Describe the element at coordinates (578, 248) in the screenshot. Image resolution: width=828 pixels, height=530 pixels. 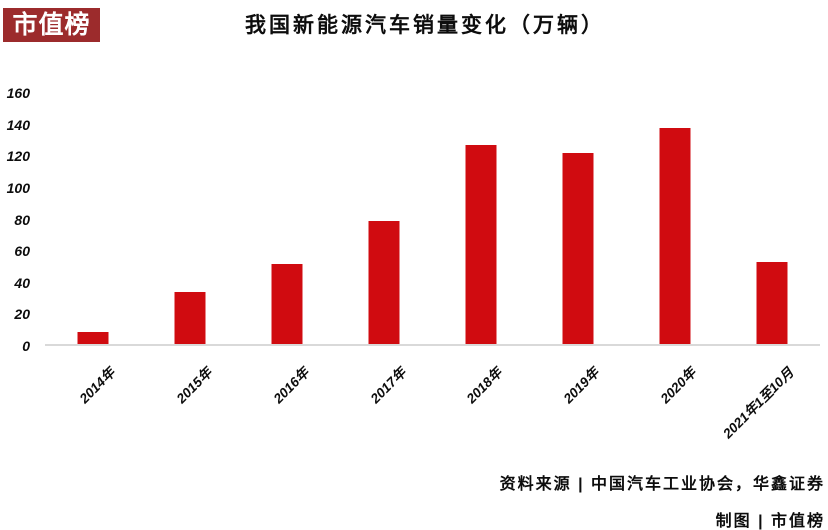
I see `bar-2019年` at that location.